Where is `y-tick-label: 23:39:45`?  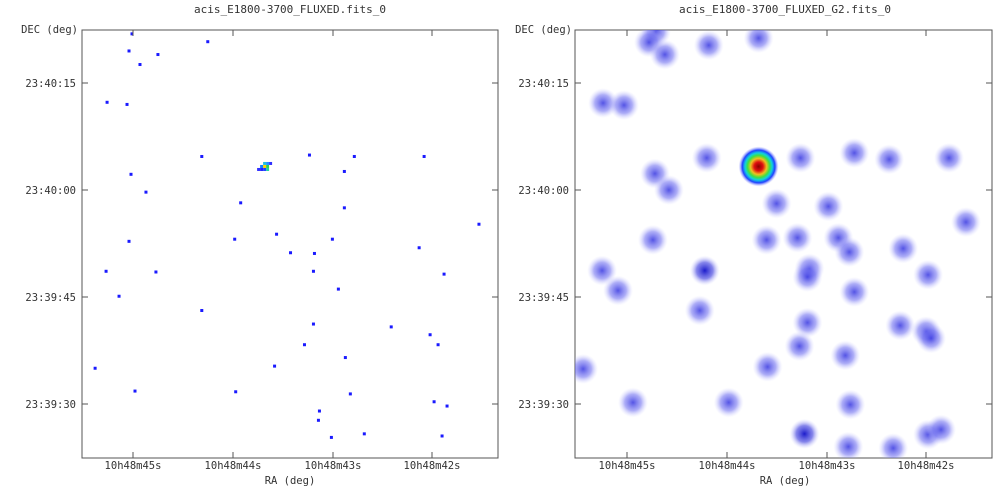 y-tick-label: 23:39:45 is located at coordinates (50, 298).